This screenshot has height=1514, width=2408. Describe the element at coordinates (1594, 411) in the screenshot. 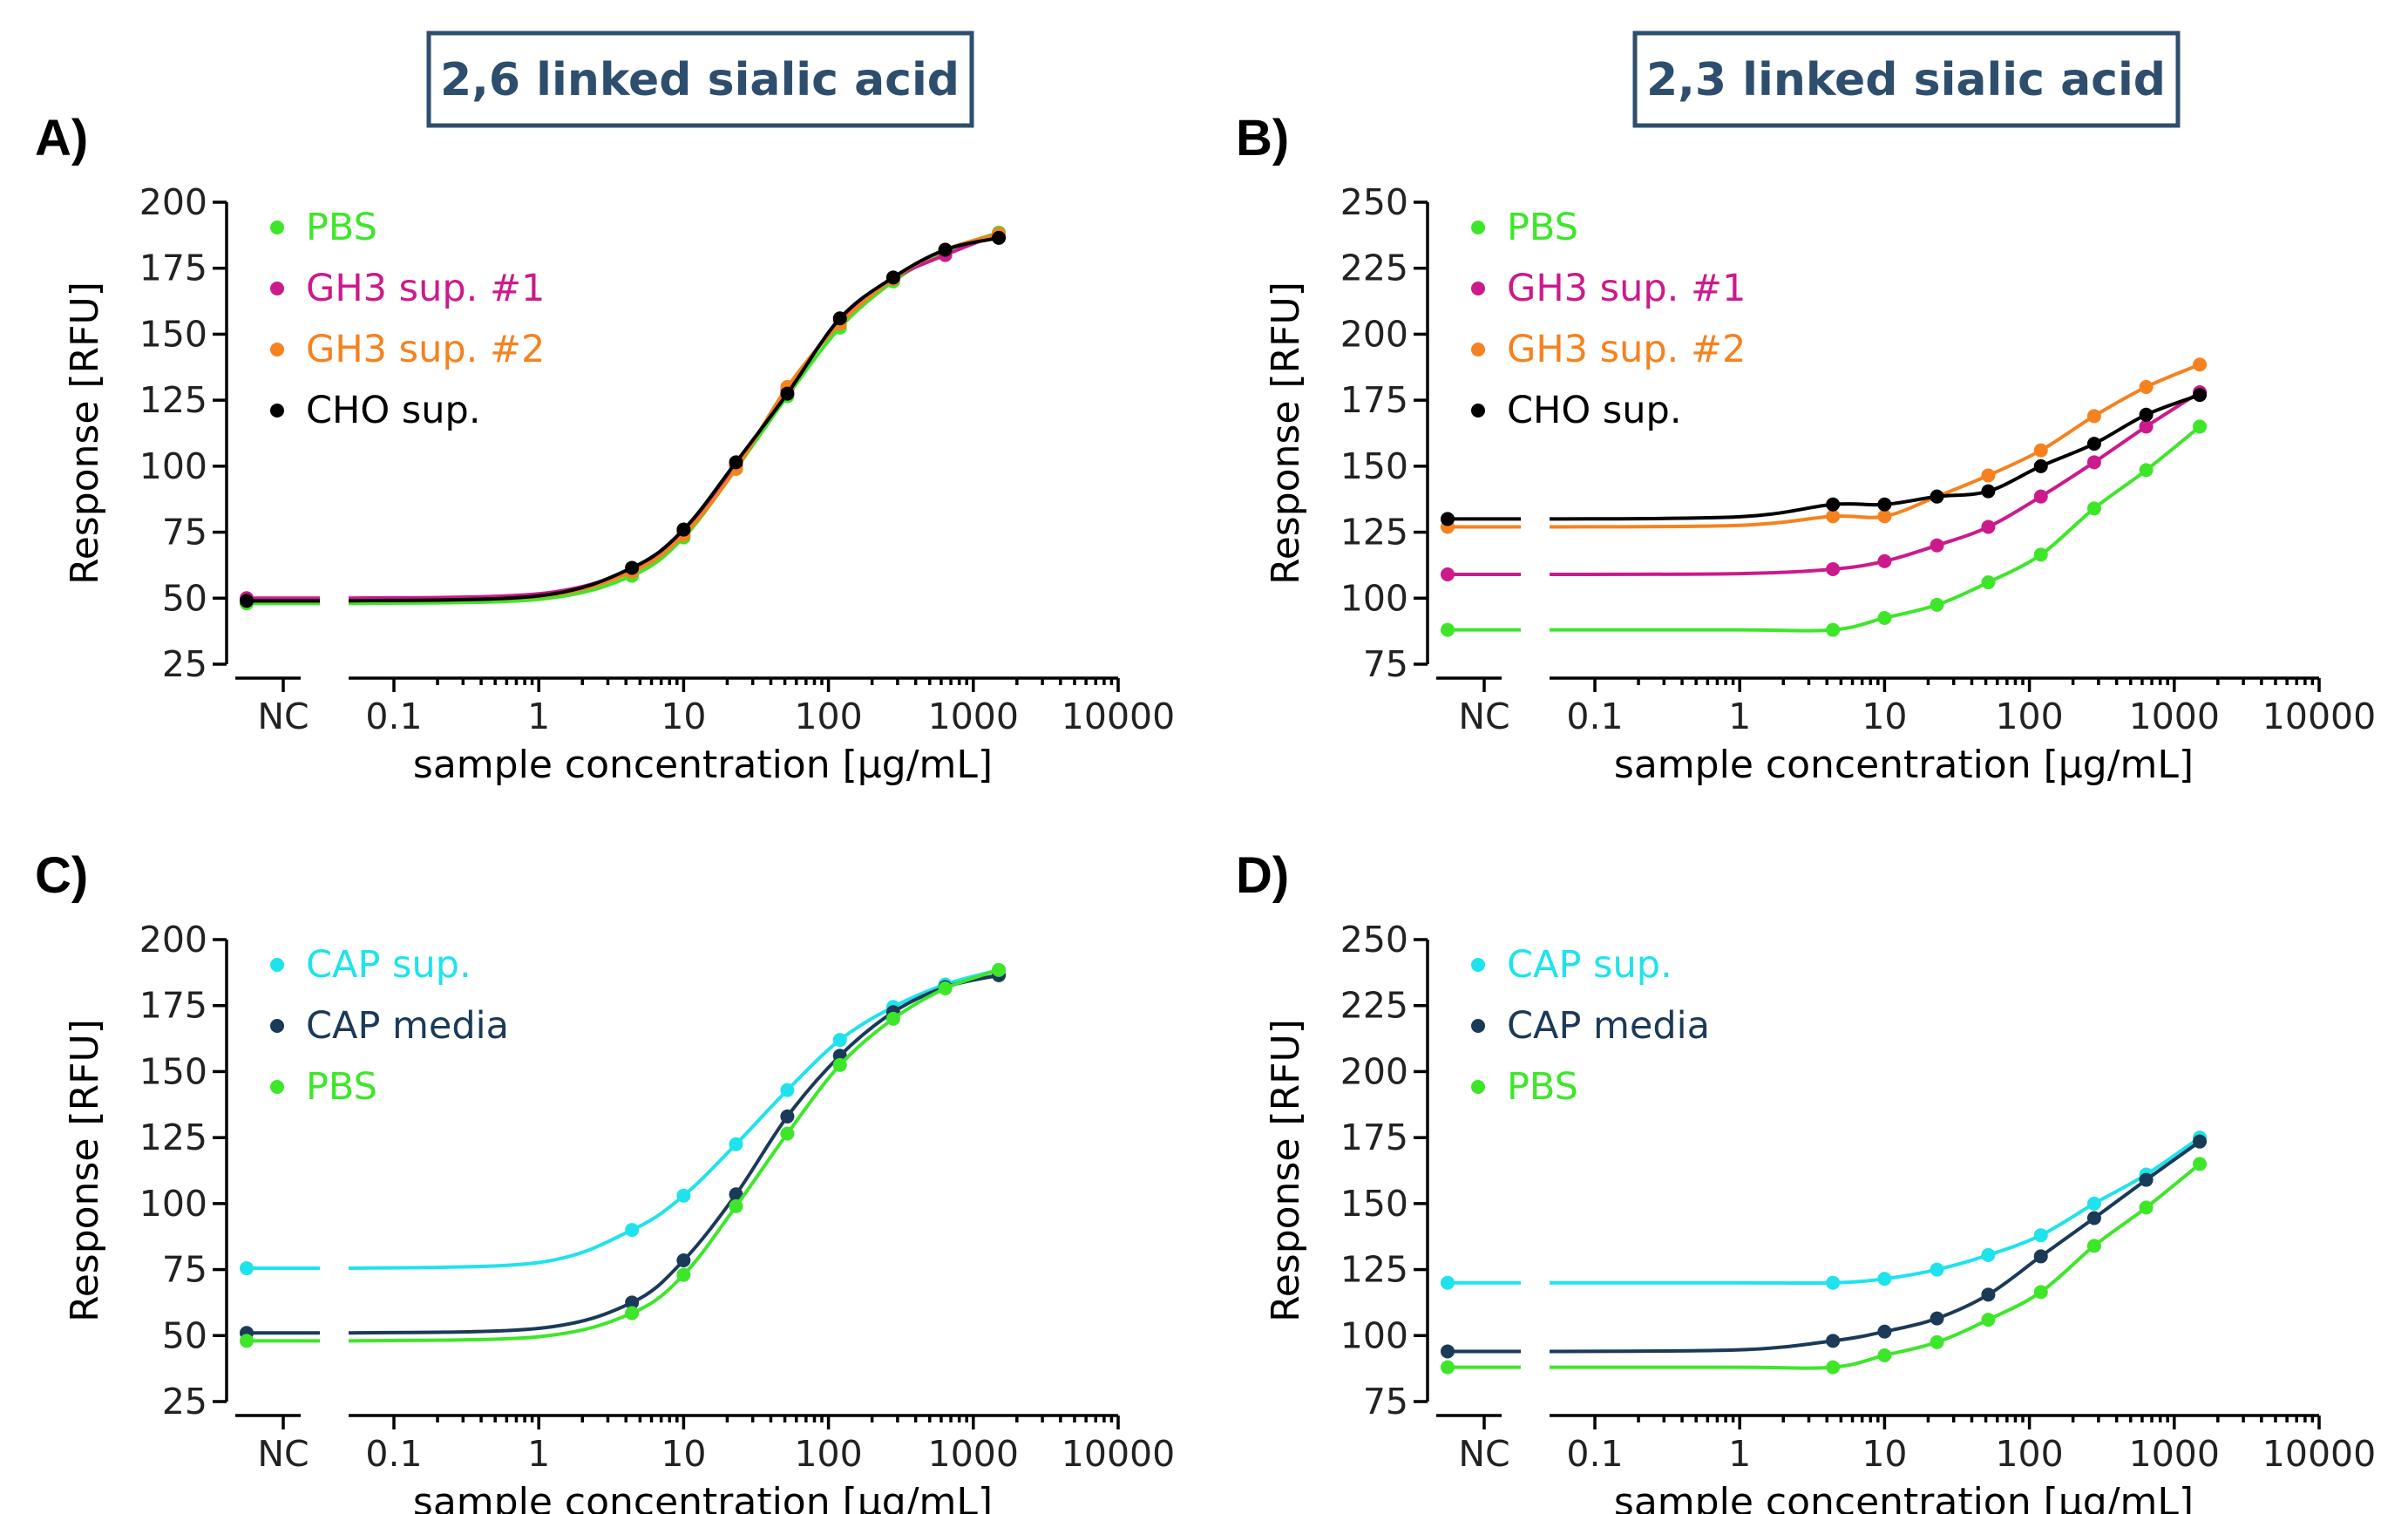

I see `legend-label: CHO sup.` at that location.